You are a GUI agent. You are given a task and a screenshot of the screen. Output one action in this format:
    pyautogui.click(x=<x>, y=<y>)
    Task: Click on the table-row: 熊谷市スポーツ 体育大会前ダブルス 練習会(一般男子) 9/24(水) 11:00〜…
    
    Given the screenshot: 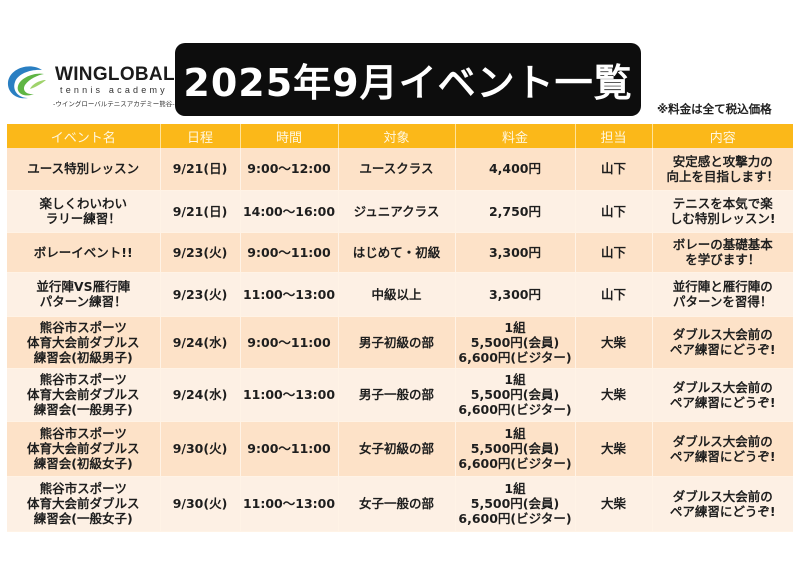 What is the action you would take?
    pyautogui.click(x=400, y=395)
    